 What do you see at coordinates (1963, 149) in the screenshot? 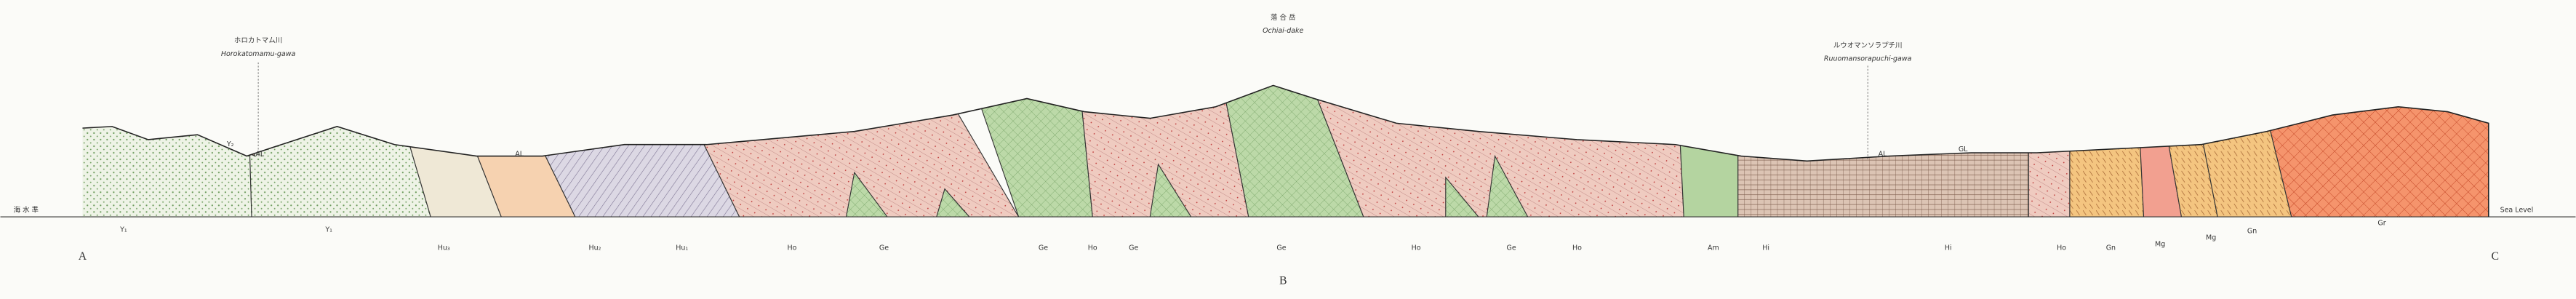
I see `surface-label: GL` at bounding box center [1963, 149].